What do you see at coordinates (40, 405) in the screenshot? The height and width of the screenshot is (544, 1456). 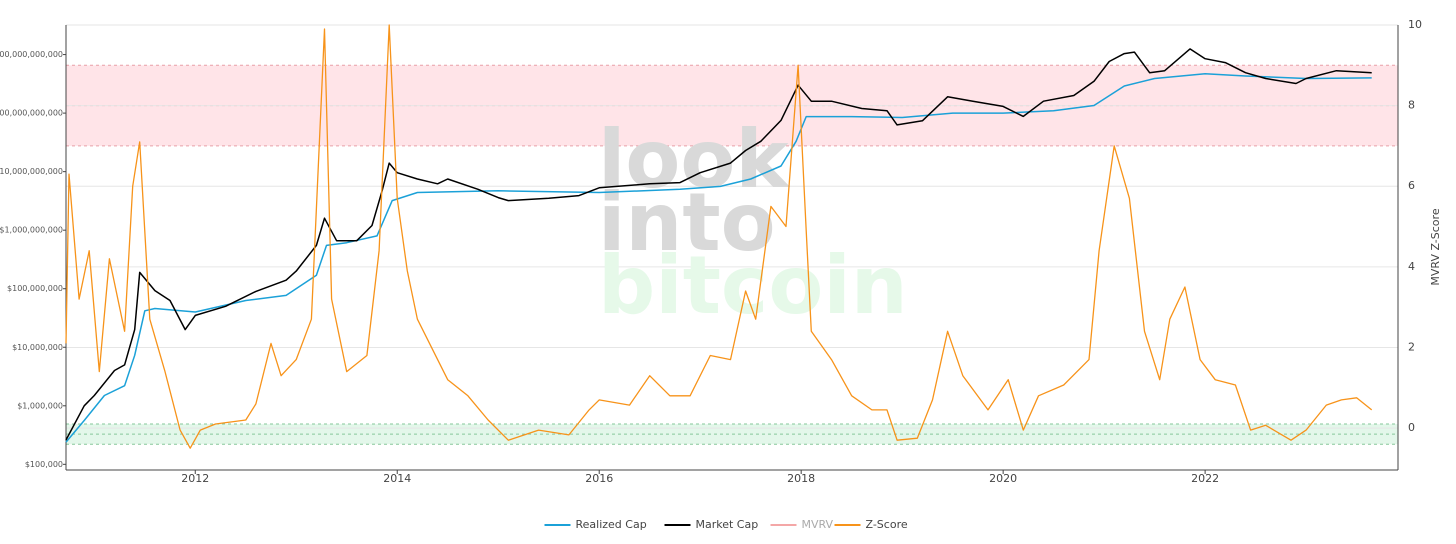 I see `y-tick-label: $1,000,000` at bounding box center [40, 405].